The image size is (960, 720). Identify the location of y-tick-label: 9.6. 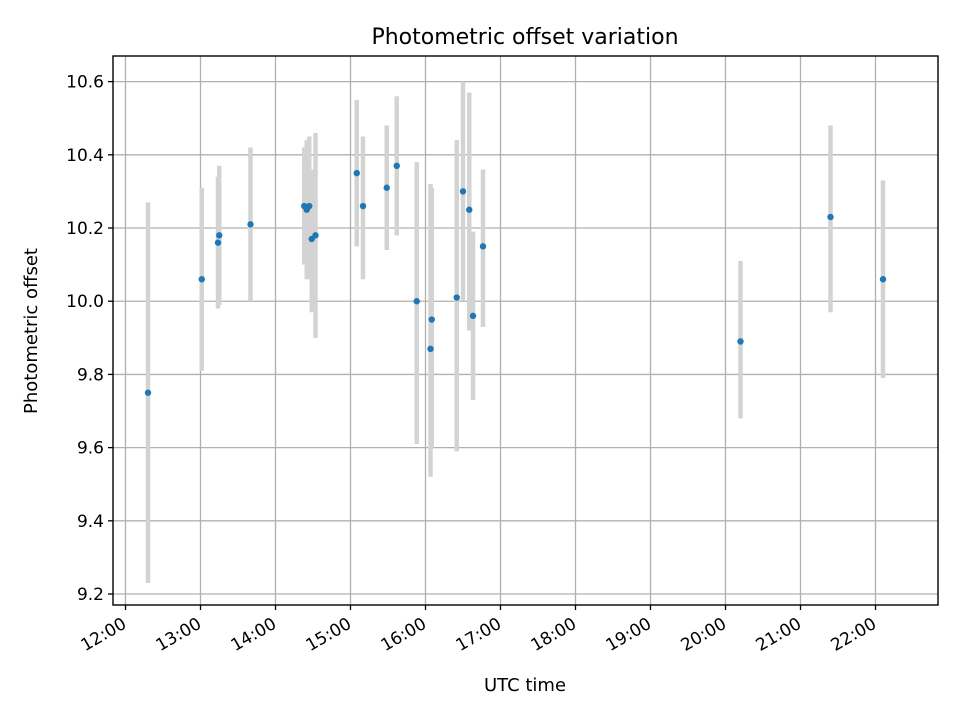
(90, 449).